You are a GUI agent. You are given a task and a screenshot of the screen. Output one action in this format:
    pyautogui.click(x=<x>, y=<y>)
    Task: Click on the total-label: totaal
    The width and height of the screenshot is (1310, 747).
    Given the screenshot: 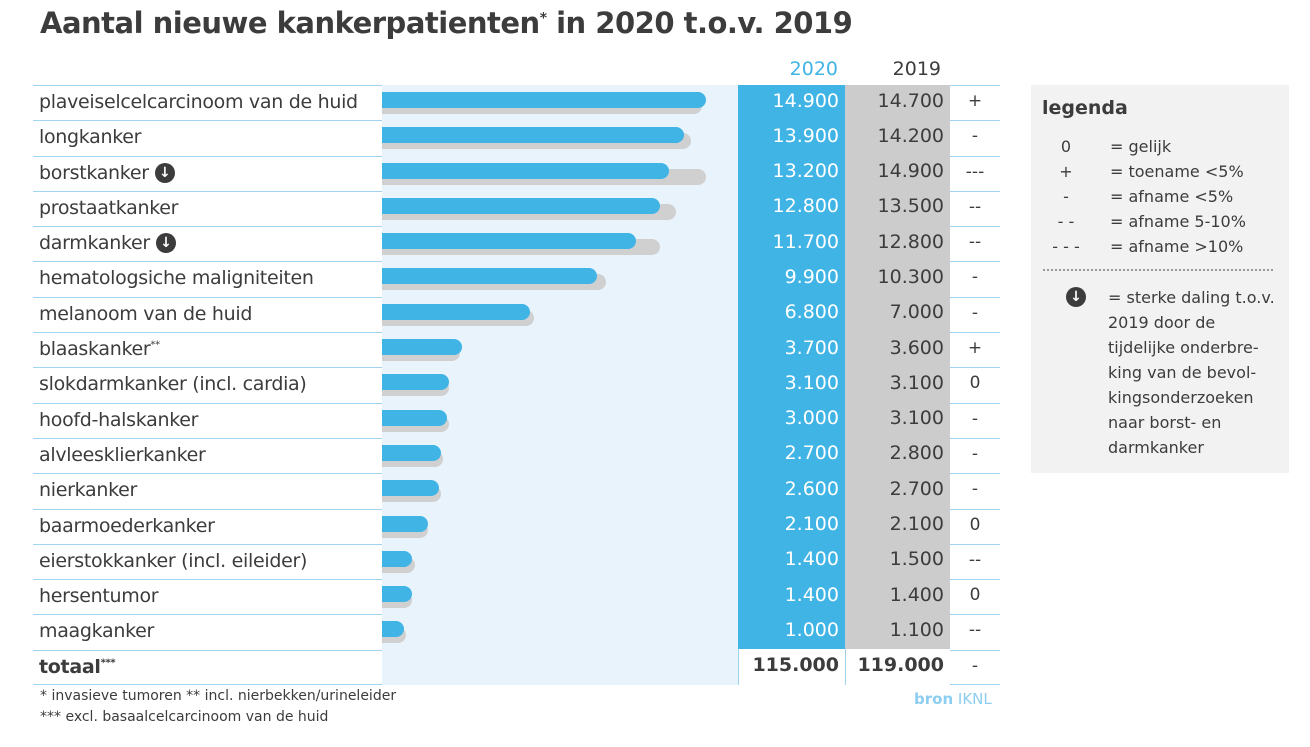 What is the action you would take?
    pyautogui.click(x=70, y=666)
    